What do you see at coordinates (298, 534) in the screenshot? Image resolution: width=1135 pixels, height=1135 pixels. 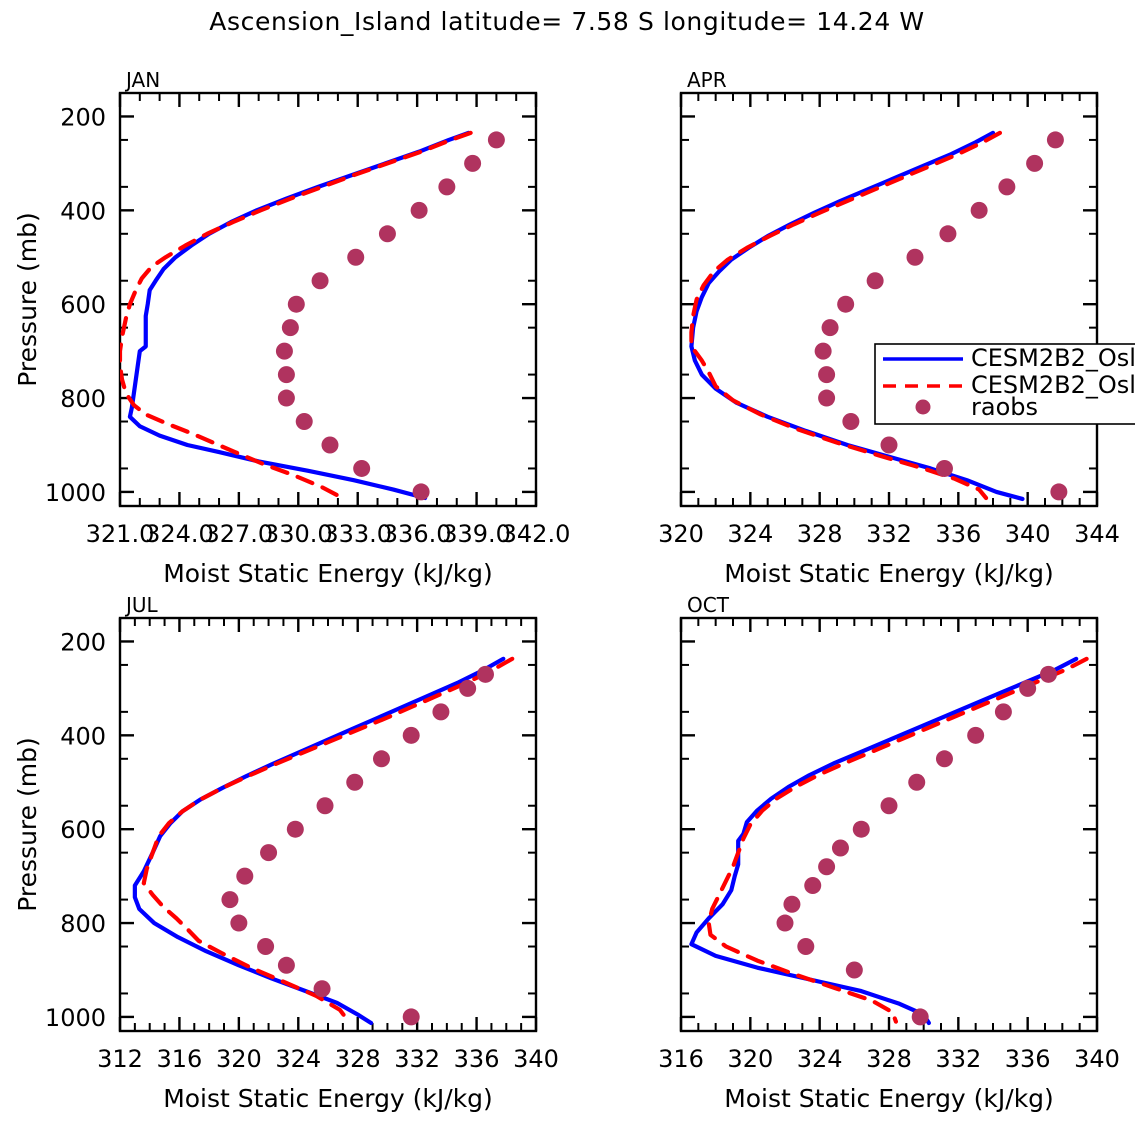 I see `x-tick-label: 330.0` at bounding box center [298, 534].